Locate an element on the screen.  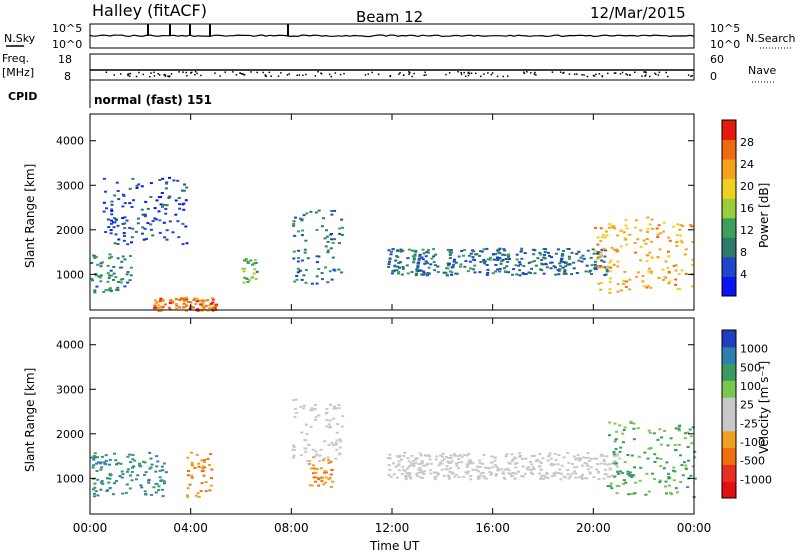
x-tick-label: 00:00 is located at coordinates (694, 528).